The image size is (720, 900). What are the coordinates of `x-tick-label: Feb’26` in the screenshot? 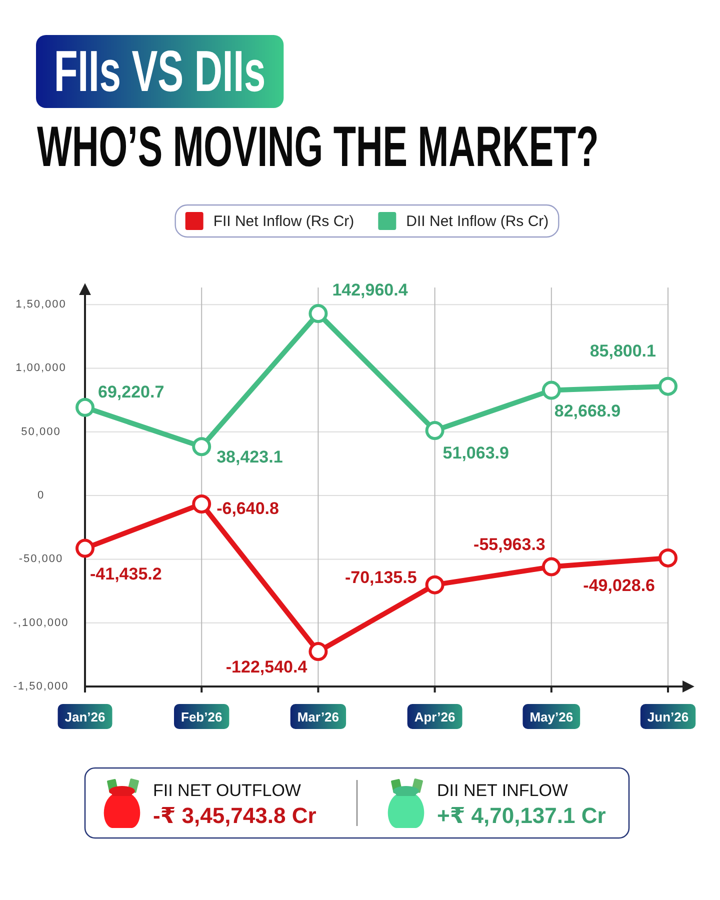 It's located at (201, 716).